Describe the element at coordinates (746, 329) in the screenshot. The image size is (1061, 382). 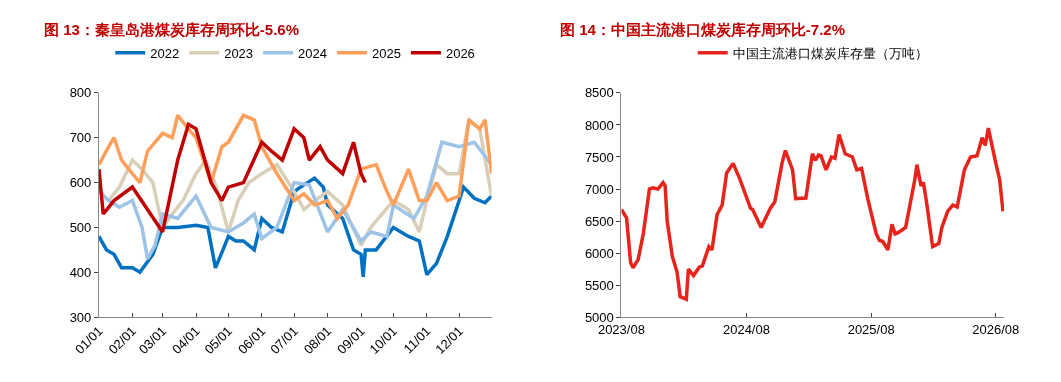
I see `x-tick-label: 2024/08` at that location.